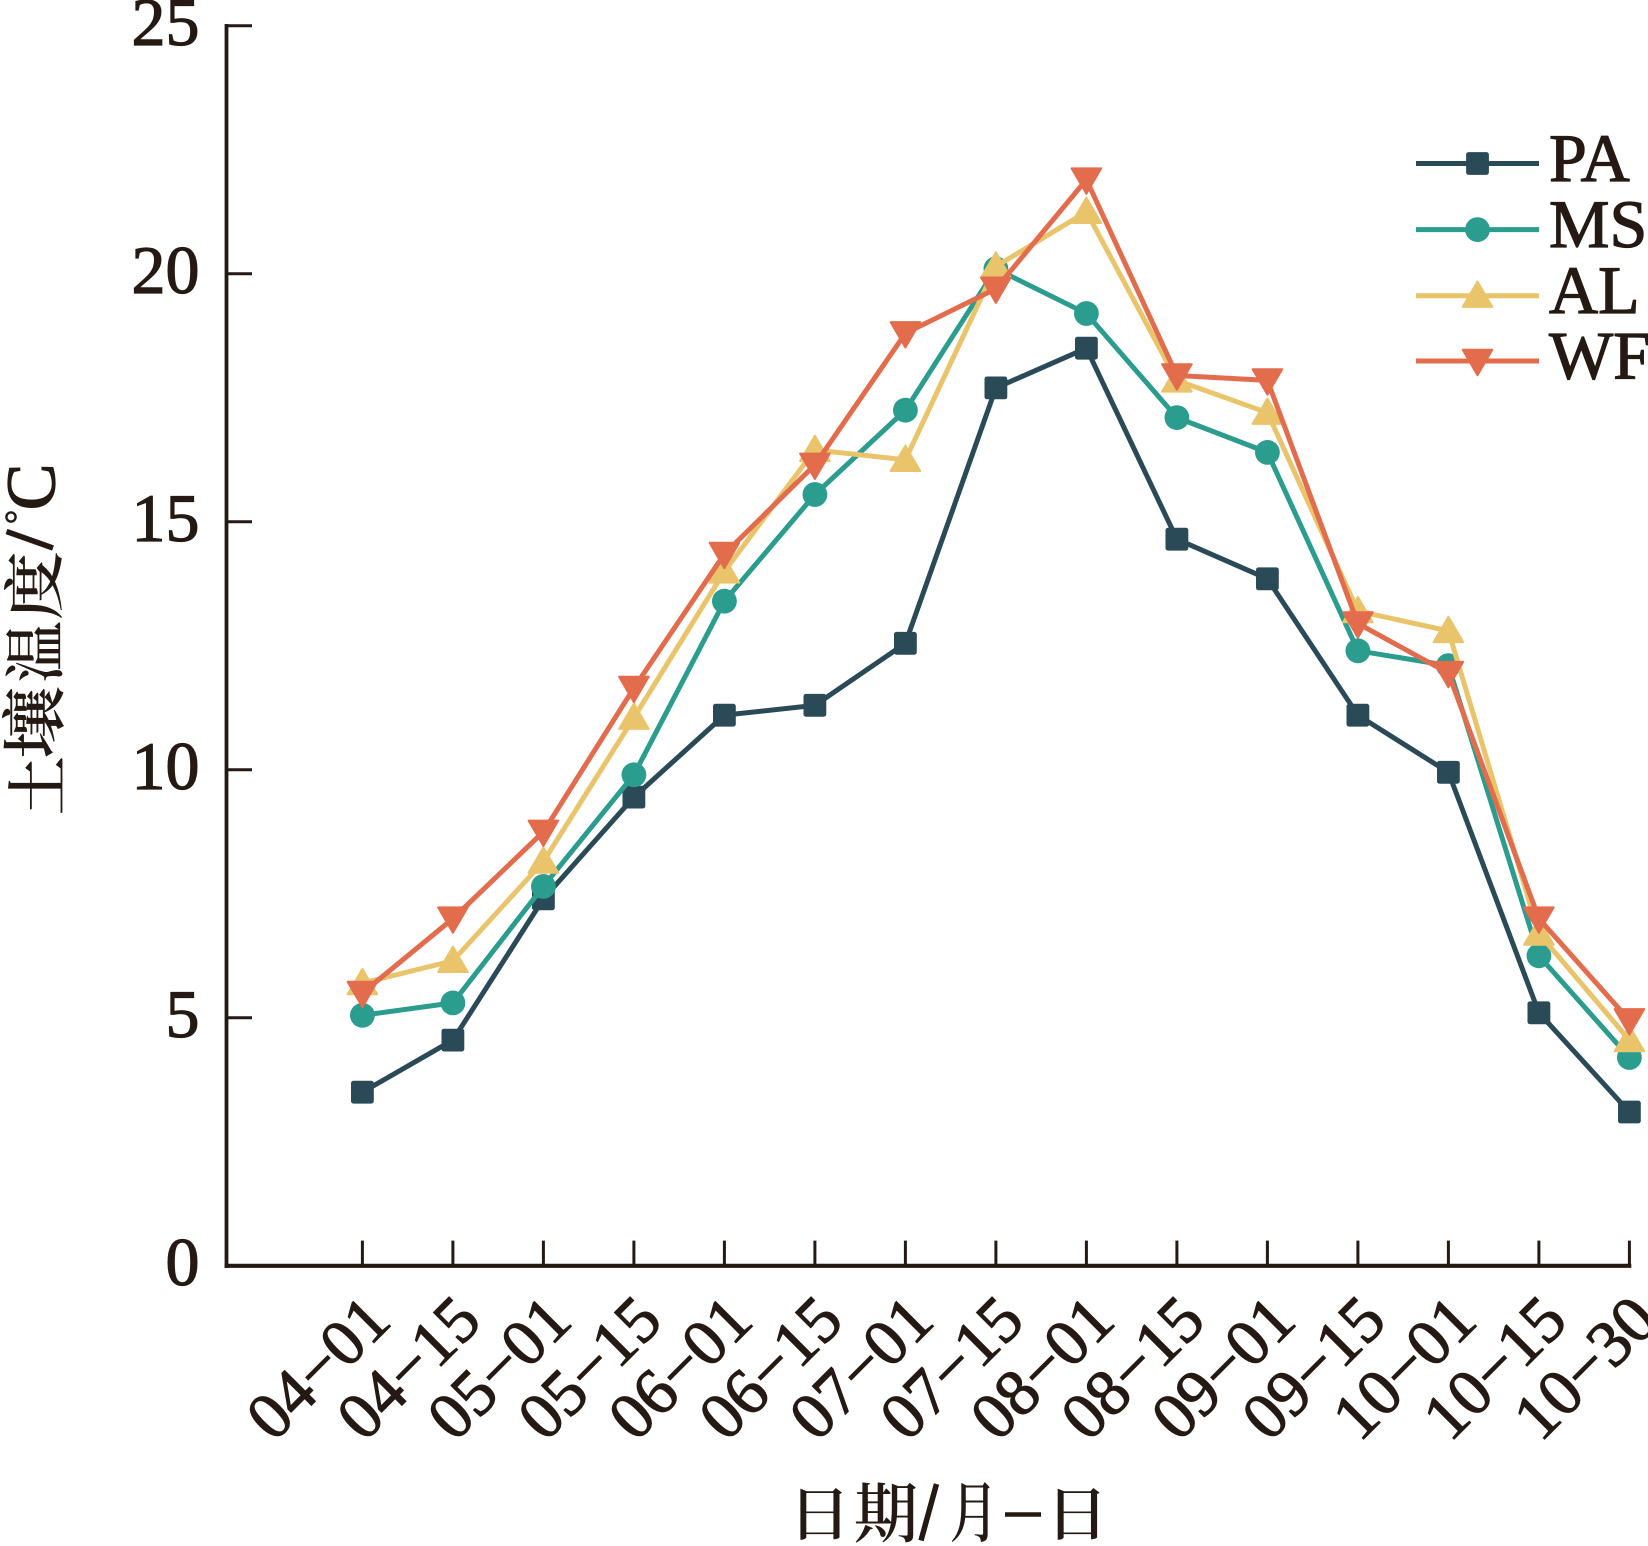  I want to click on svg-text: AL, so click(1594, 290).